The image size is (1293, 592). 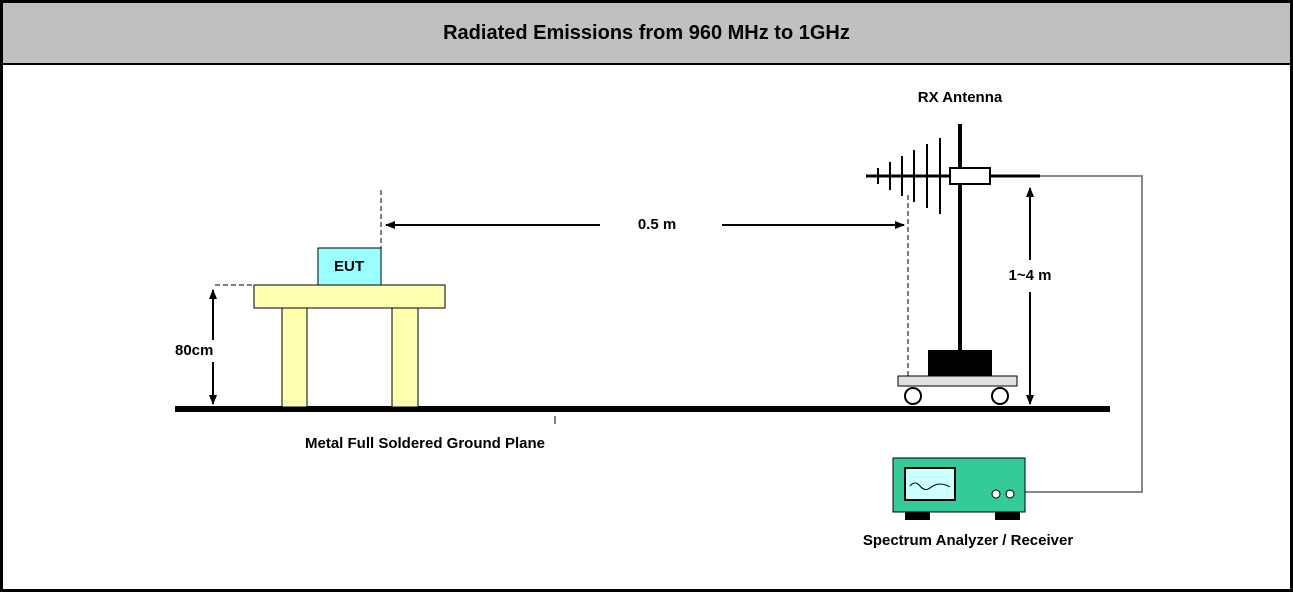 I want to click on analyzer-screen, so click(x=930, y=484).